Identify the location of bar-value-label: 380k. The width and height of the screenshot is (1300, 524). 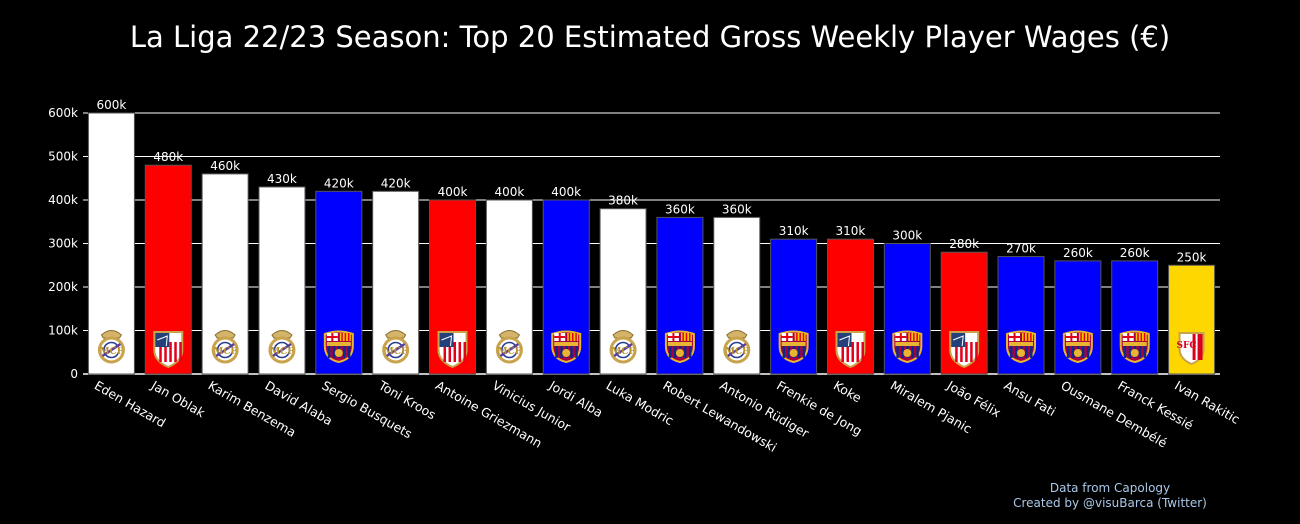
(623, 201).